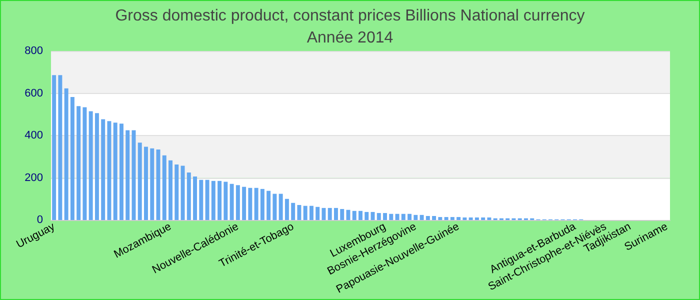 The image size is (700, 300). What do you see at coordinates (39, 220) in the screenshot?
I see `y-tick-label: 0` at bounding box center [39, 220].